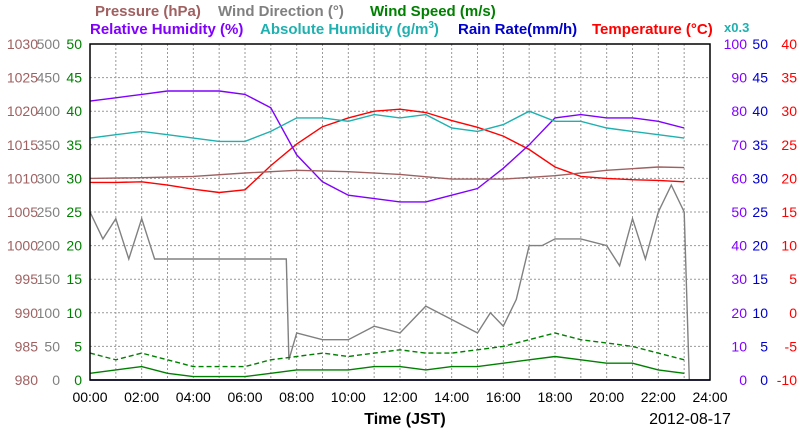 The image size is (800, 434). I want to click on x-tick-label: 02:00, so click(141, 397).